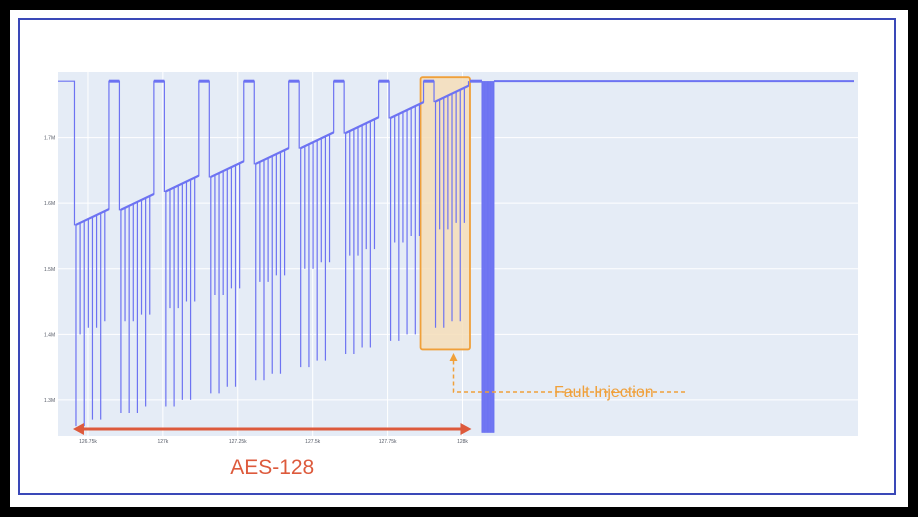 This screenshot has height=517, width=918. What do you see at coordinates (49, 270) in the screenshot?
I see `y-tick-label: 1.5M` at bounding box center [49, 270].